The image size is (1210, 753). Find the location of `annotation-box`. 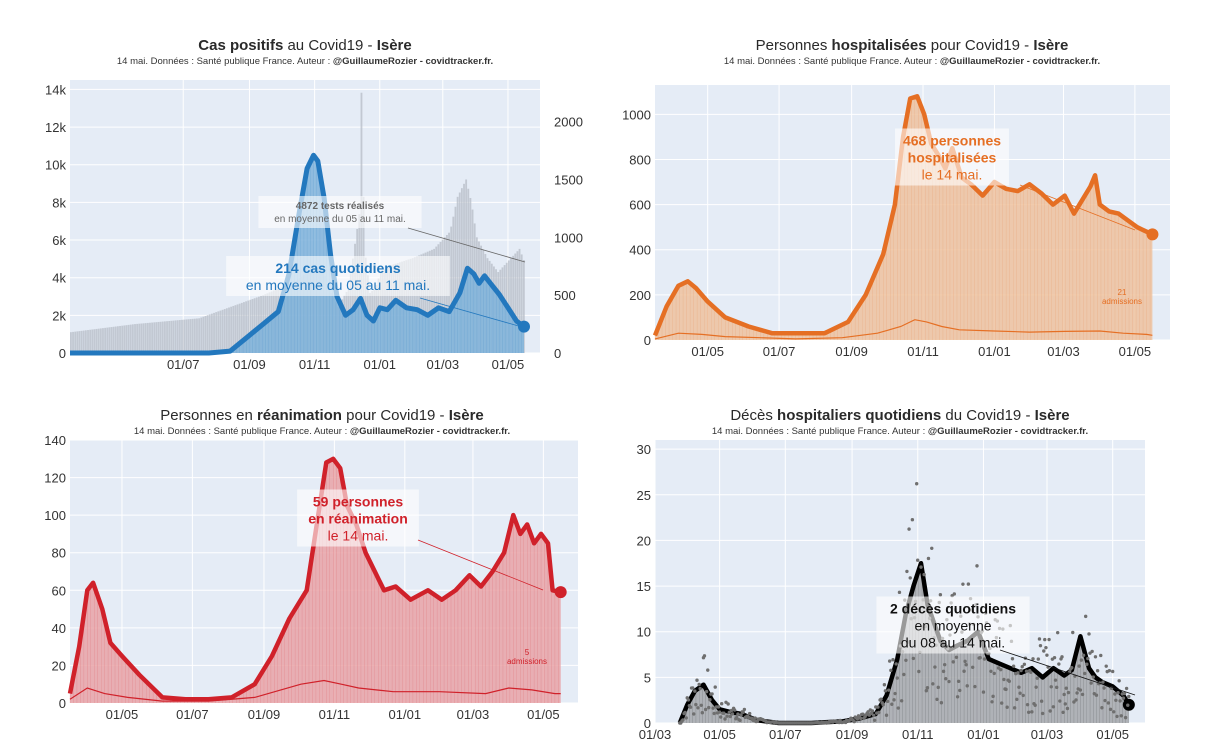

annotation-box is located at coordinates (340, 212).